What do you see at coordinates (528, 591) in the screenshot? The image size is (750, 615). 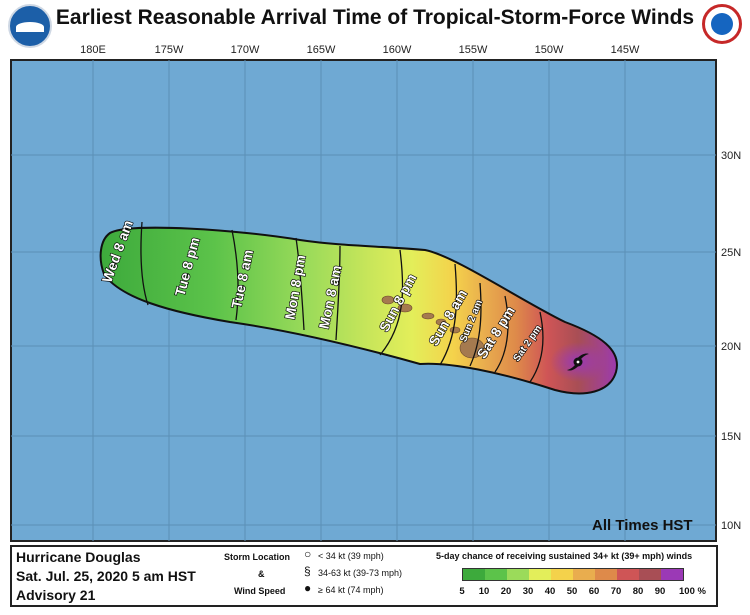 I see `colorbar-tick-label: 30` at bounding box center [528, 591].